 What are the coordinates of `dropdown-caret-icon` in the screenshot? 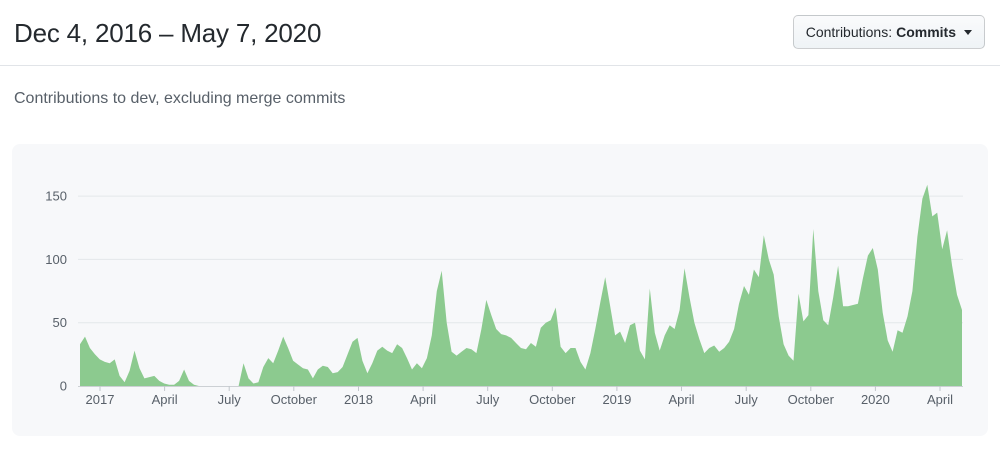 It's located at (968, 32).